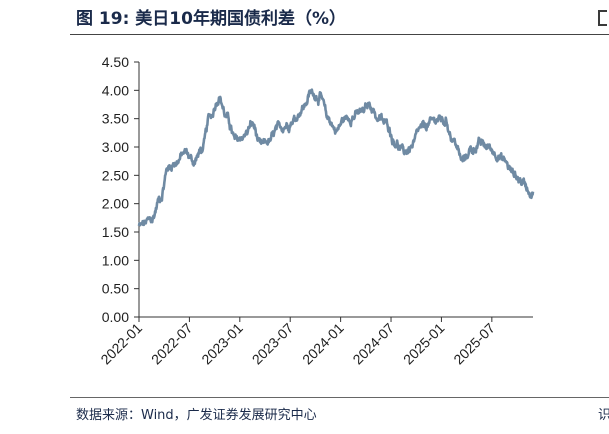  Describe the element at coordinates (115, 232) in the screenshot. I see `y-tick-label: 1.50` at that location.